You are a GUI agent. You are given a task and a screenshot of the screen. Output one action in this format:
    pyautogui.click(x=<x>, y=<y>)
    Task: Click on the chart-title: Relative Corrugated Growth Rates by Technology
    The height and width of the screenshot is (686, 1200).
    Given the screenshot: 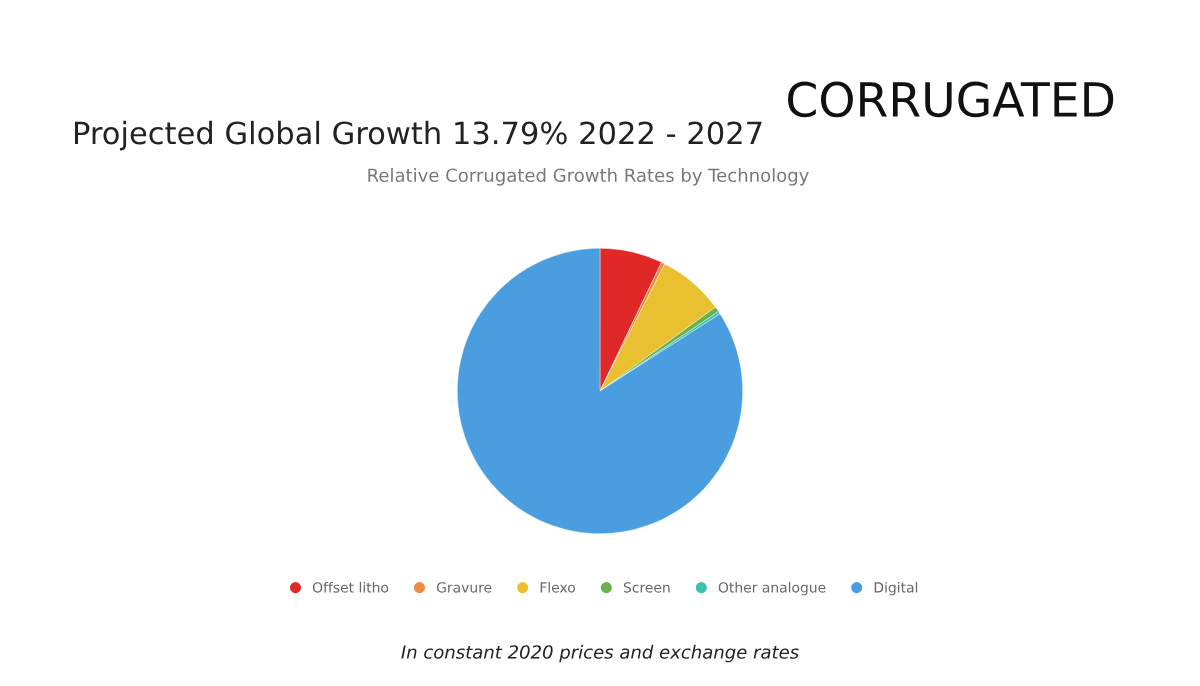 What is the action you would take?
    pyautogui.click(x=588, y=177)
    